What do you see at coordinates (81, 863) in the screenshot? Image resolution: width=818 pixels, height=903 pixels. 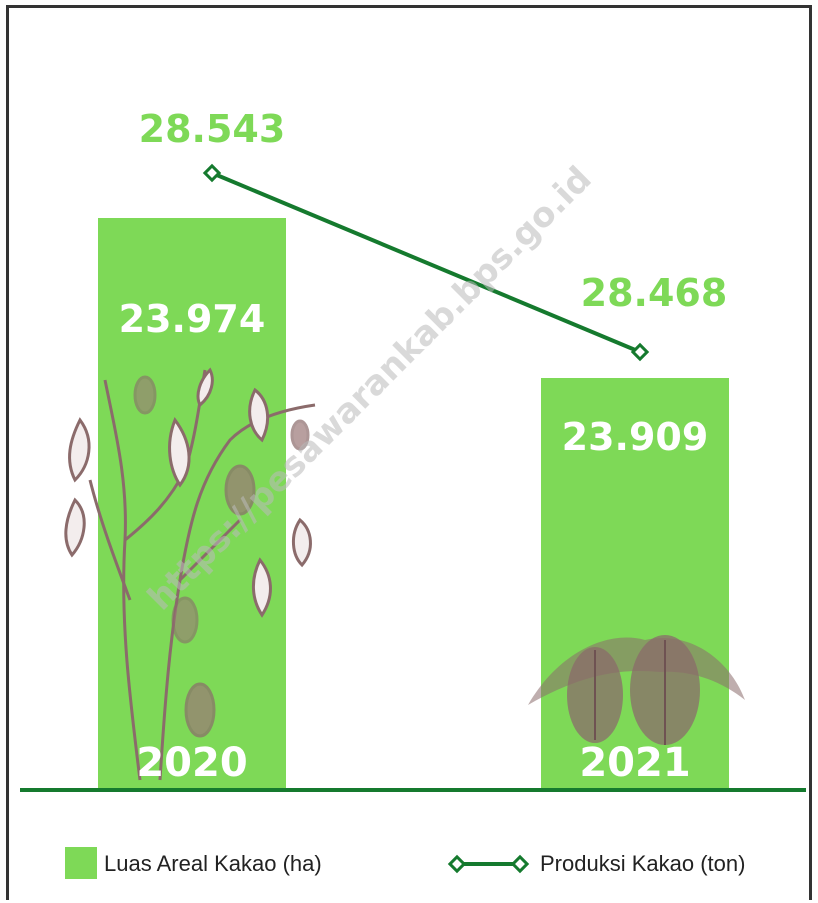 I see `legend-bar-swatch` at bounding box center [81, 863].